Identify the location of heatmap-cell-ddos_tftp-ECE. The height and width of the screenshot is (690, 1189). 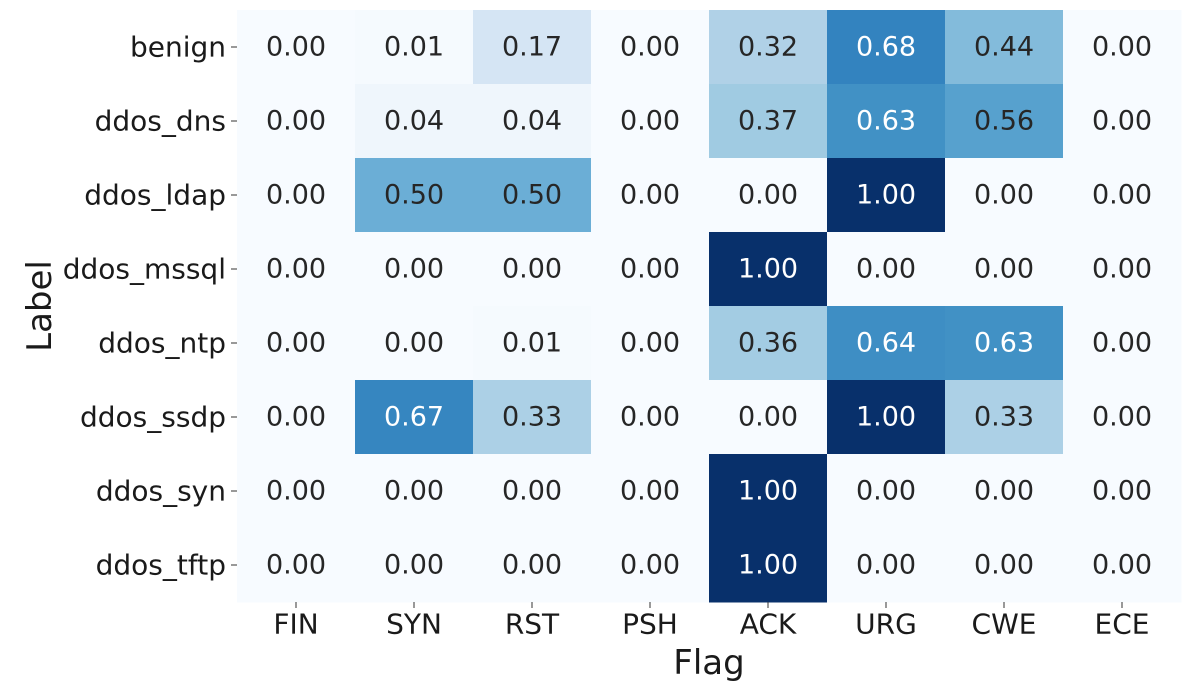
(1122, 565).